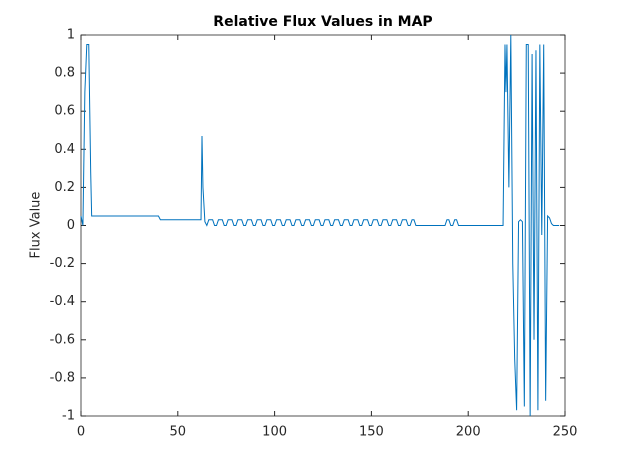 This screenshot has width=624, height=468. I want to click on x-tick-label: 100, so click(274, 432).